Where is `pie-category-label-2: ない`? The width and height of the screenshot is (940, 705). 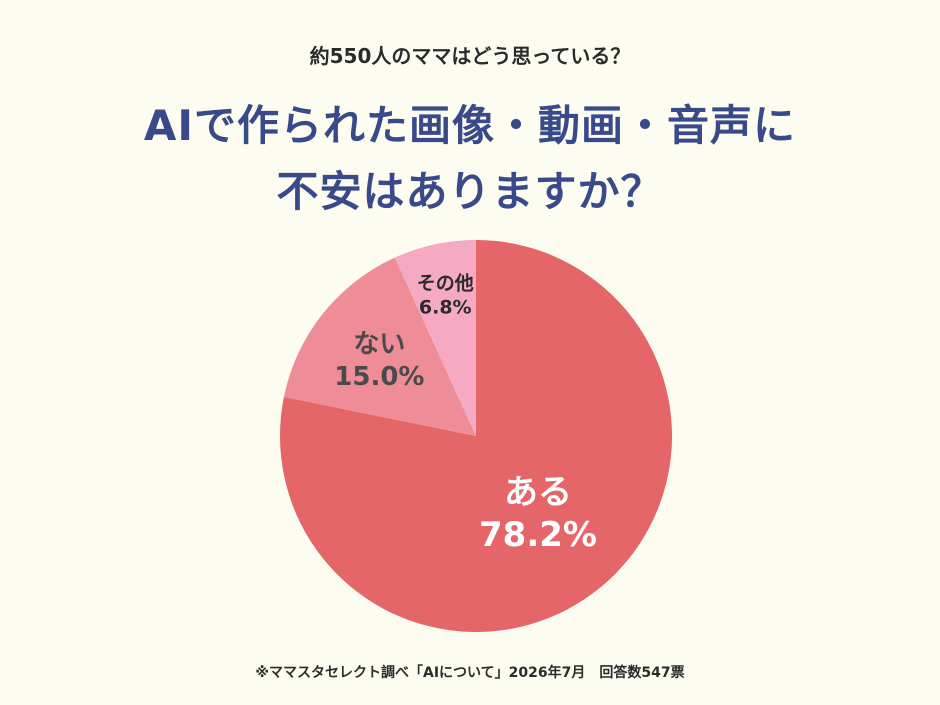
pie-category-label-2: ない is located at coordinates (379, 345).